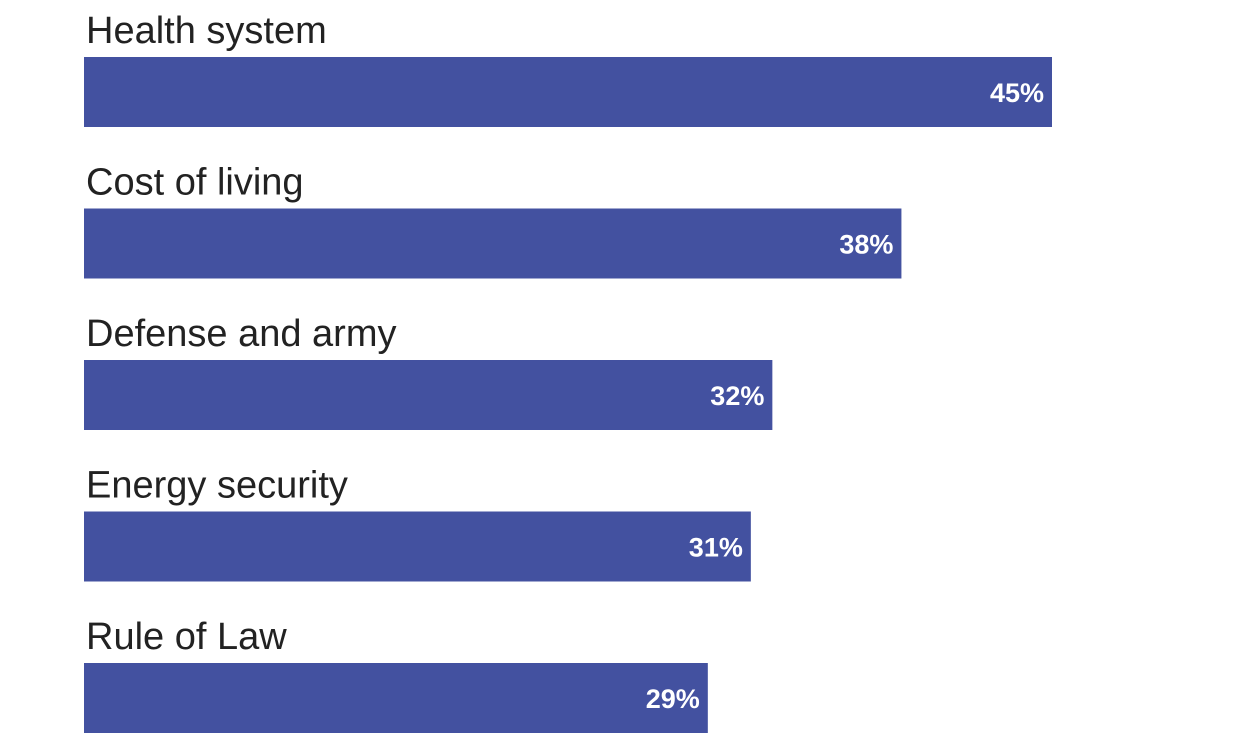 Image resolution: width=1244 pixels, height=734 pixels. Describe the element at coordinates (866, 245) in the screenshot. I see `value-label: 38%` at that location.